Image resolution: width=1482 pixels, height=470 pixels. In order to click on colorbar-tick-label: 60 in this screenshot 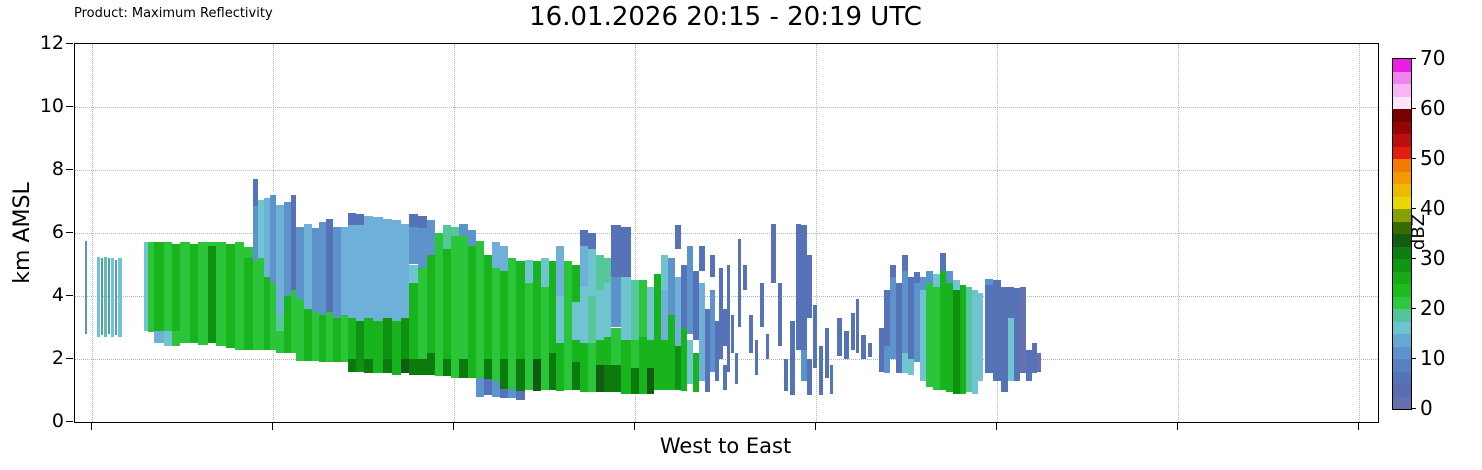, I will do `click(1433, 108)`.